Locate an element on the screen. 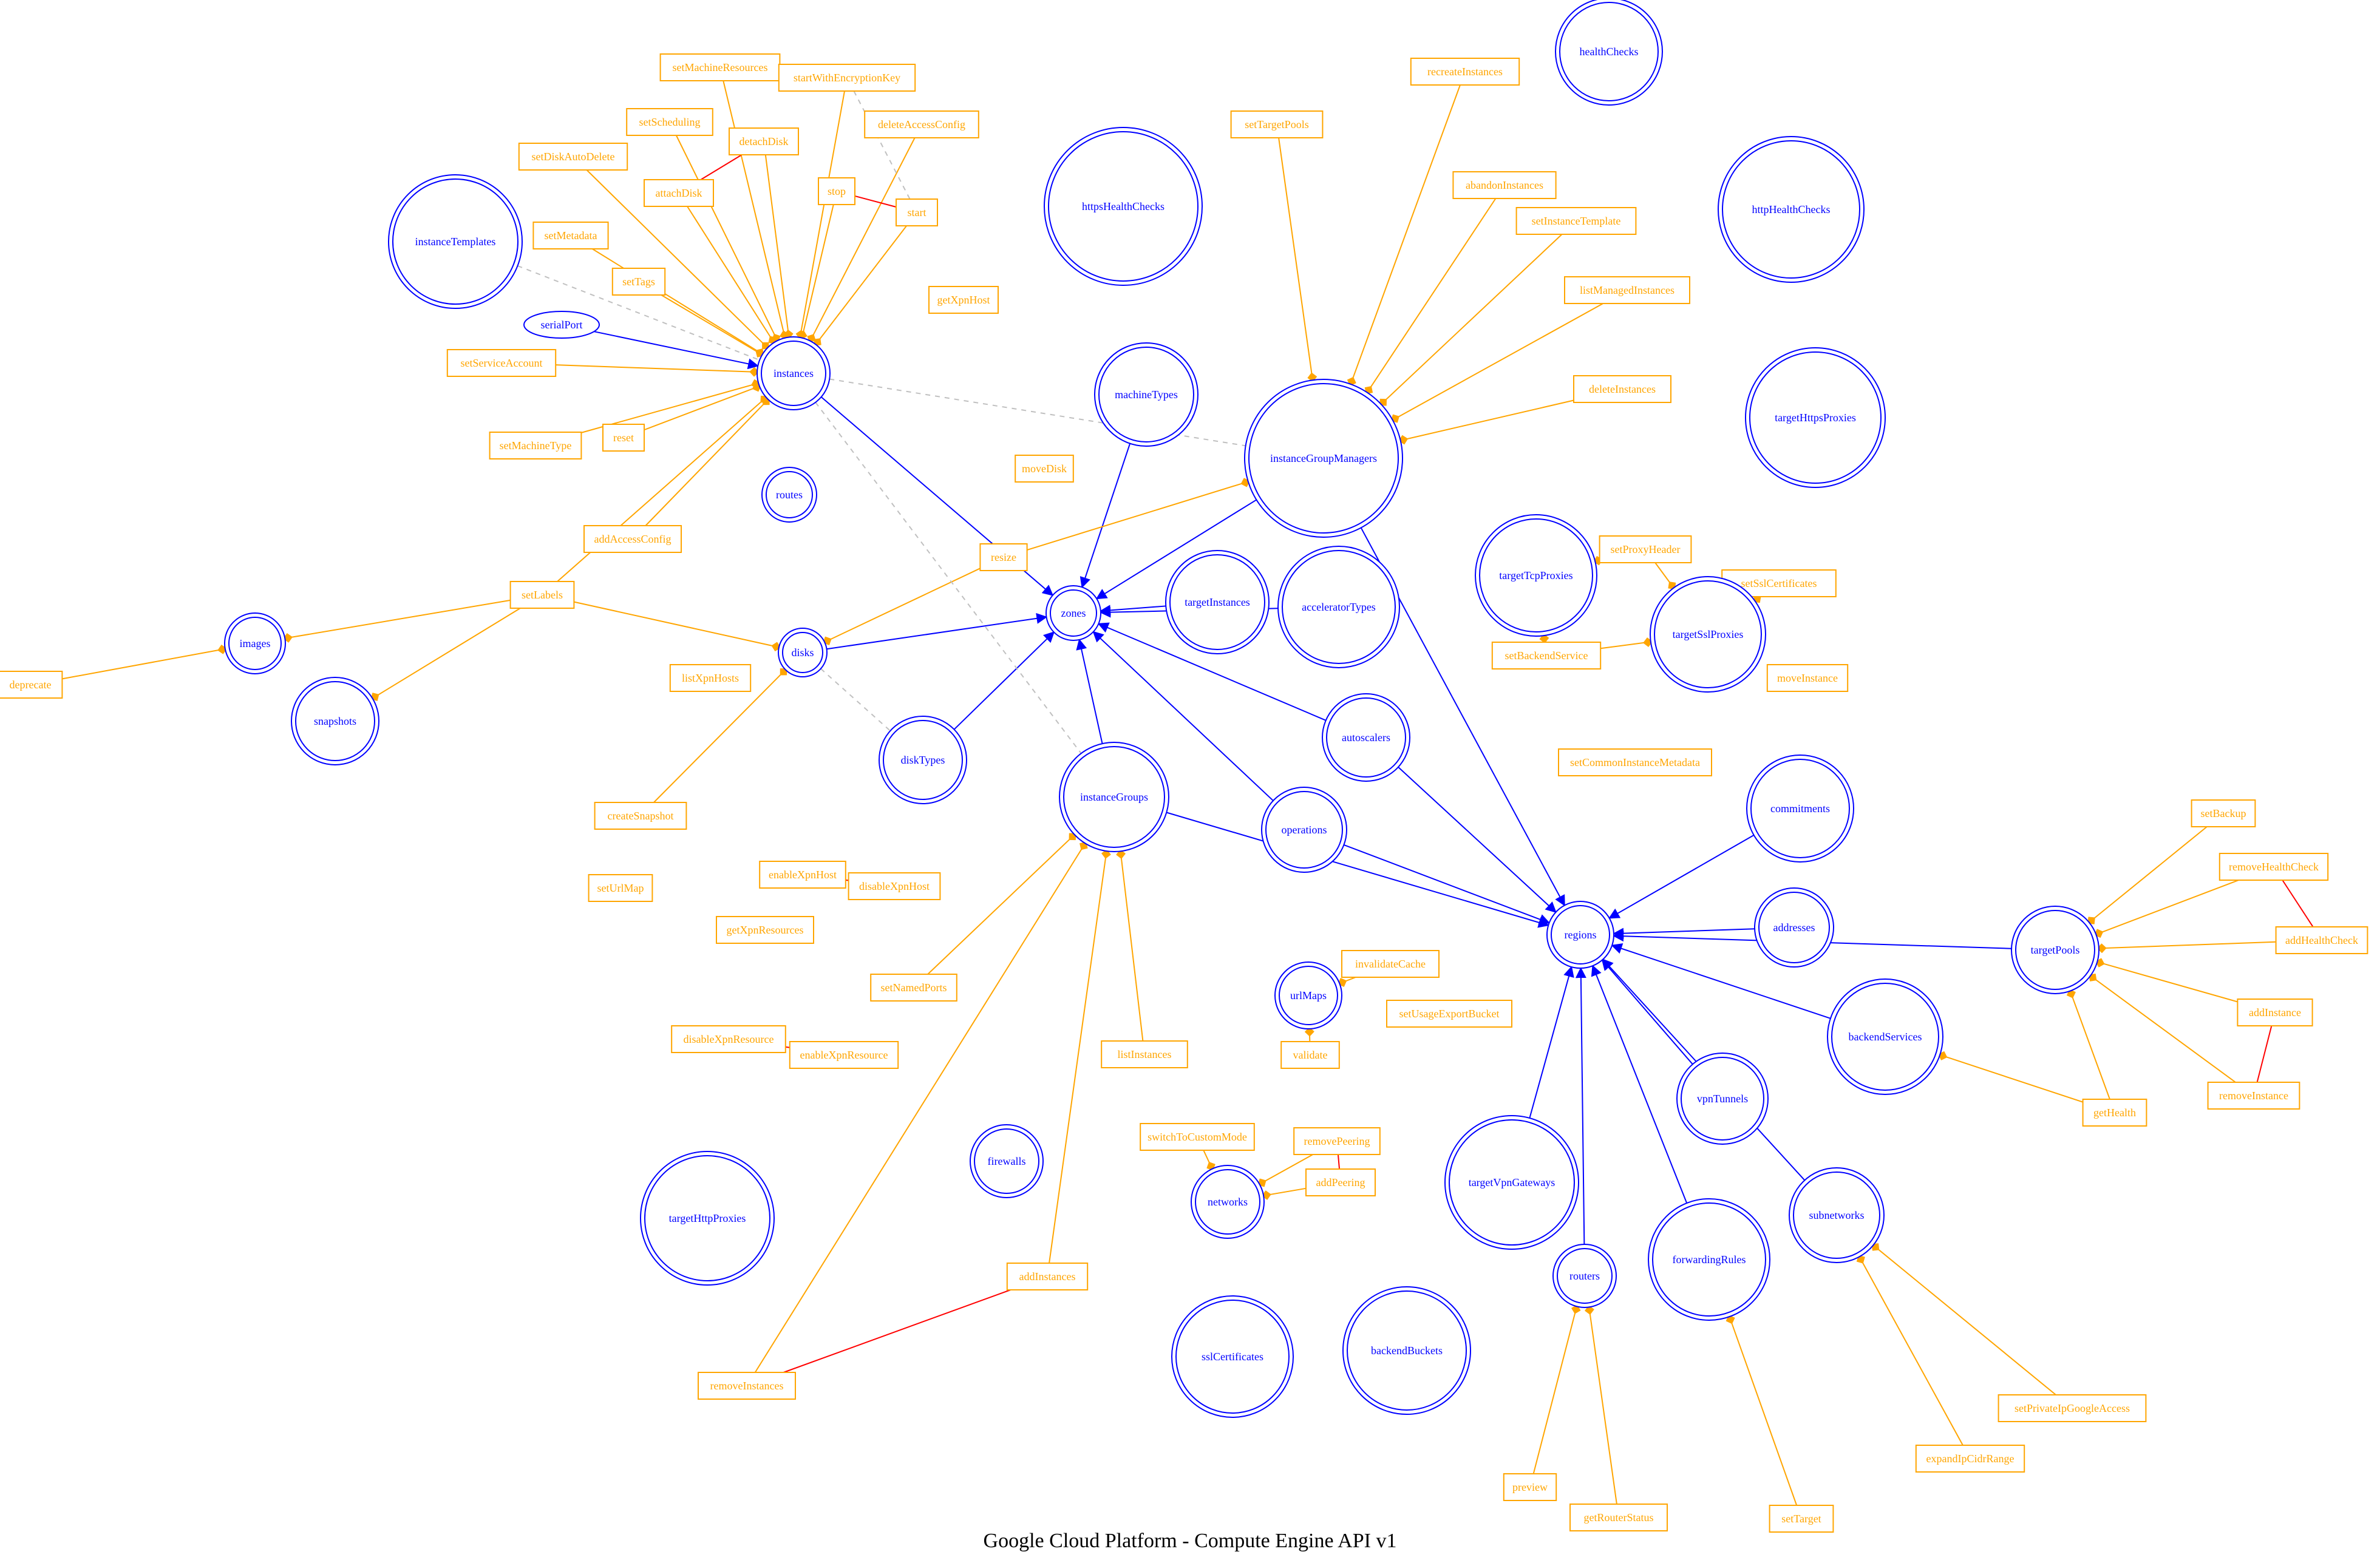 Image resolution: width=2380 pixels, height=1563 pixels. action-node-set-scheduling: setScheduling is located at coordinates (669, 122).